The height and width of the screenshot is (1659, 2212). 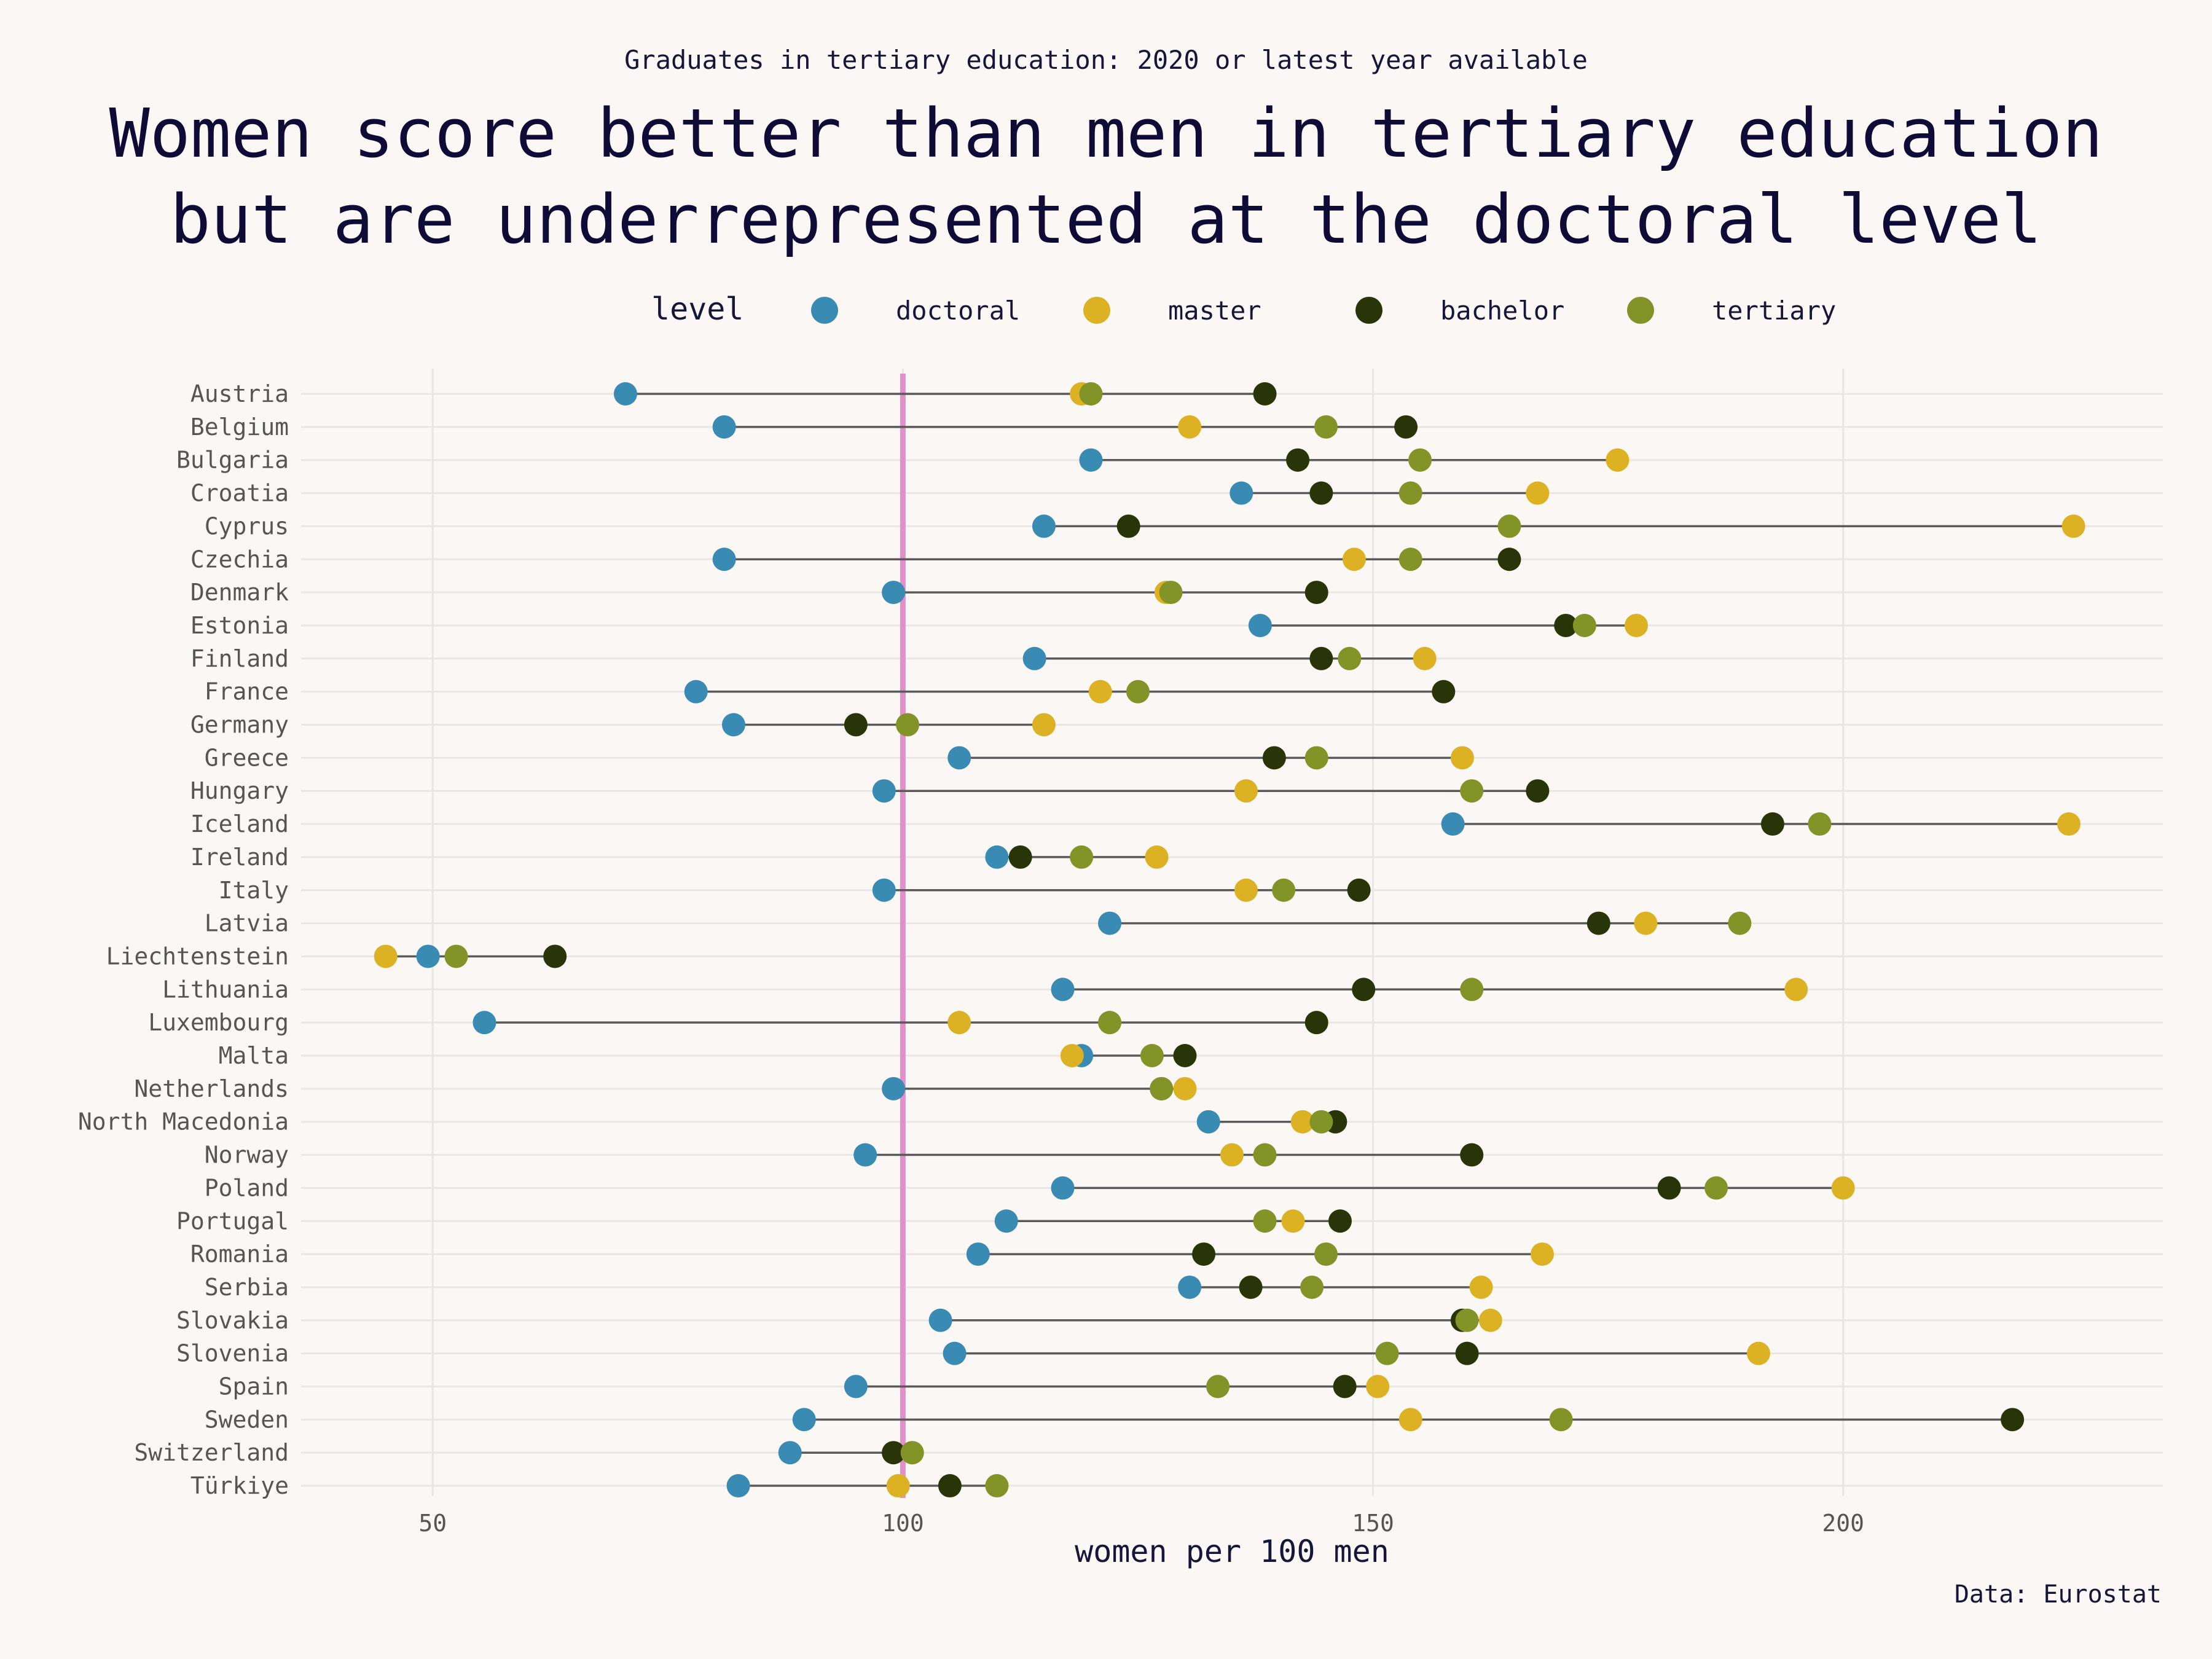 I want to click on y-tick-label: Lithuania, so click(x=225, y=989).